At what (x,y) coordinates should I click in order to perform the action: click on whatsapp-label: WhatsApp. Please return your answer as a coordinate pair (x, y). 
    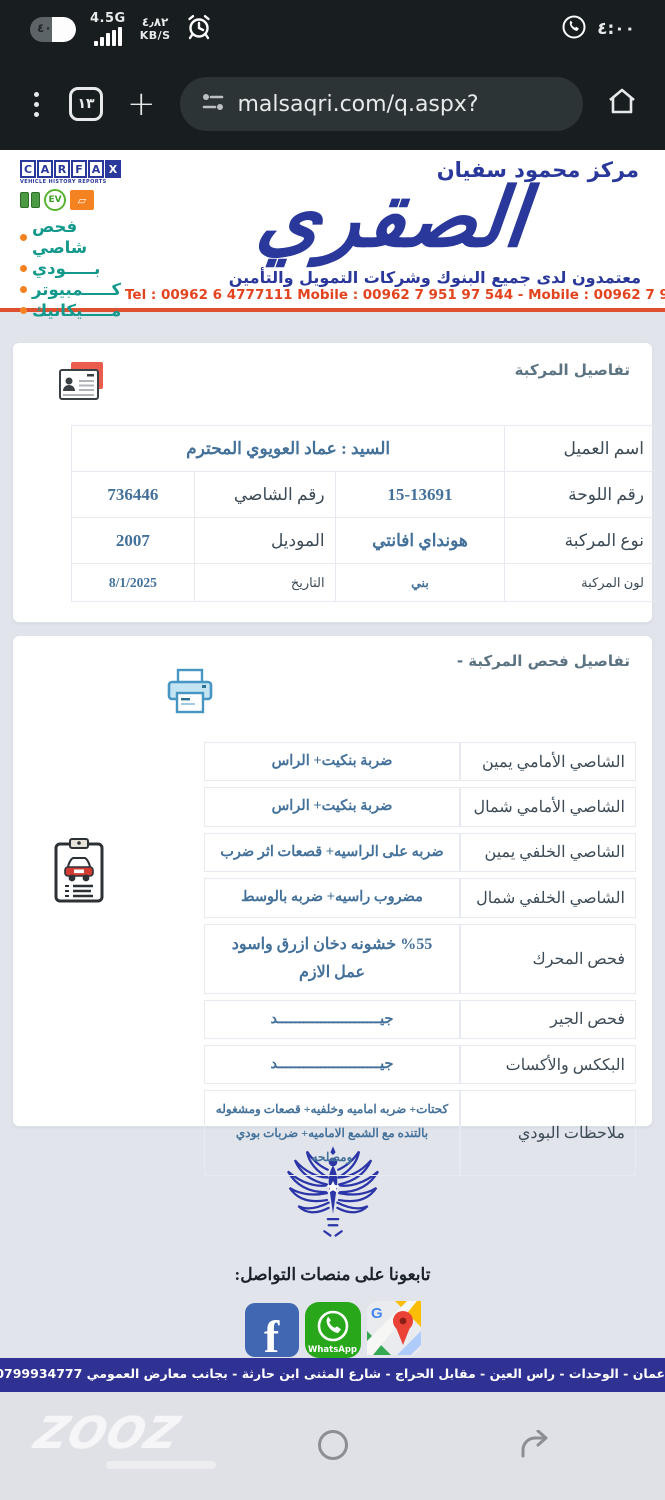
    Looking at the image, I should click on (332, 1350).